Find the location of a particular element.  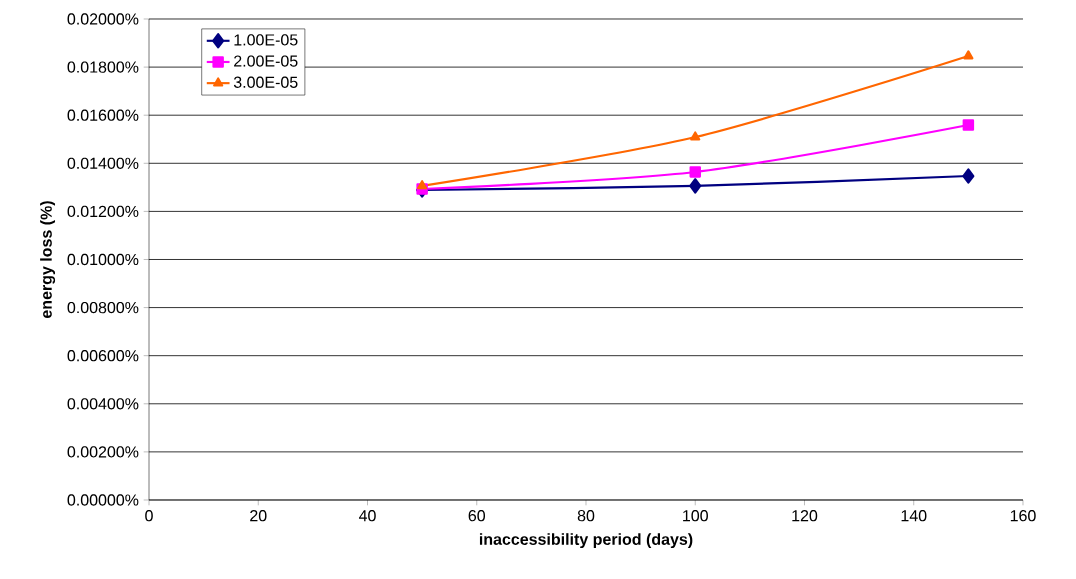

x-axis-title: inaccessibility period (days) is located at coordinates (586, 541).